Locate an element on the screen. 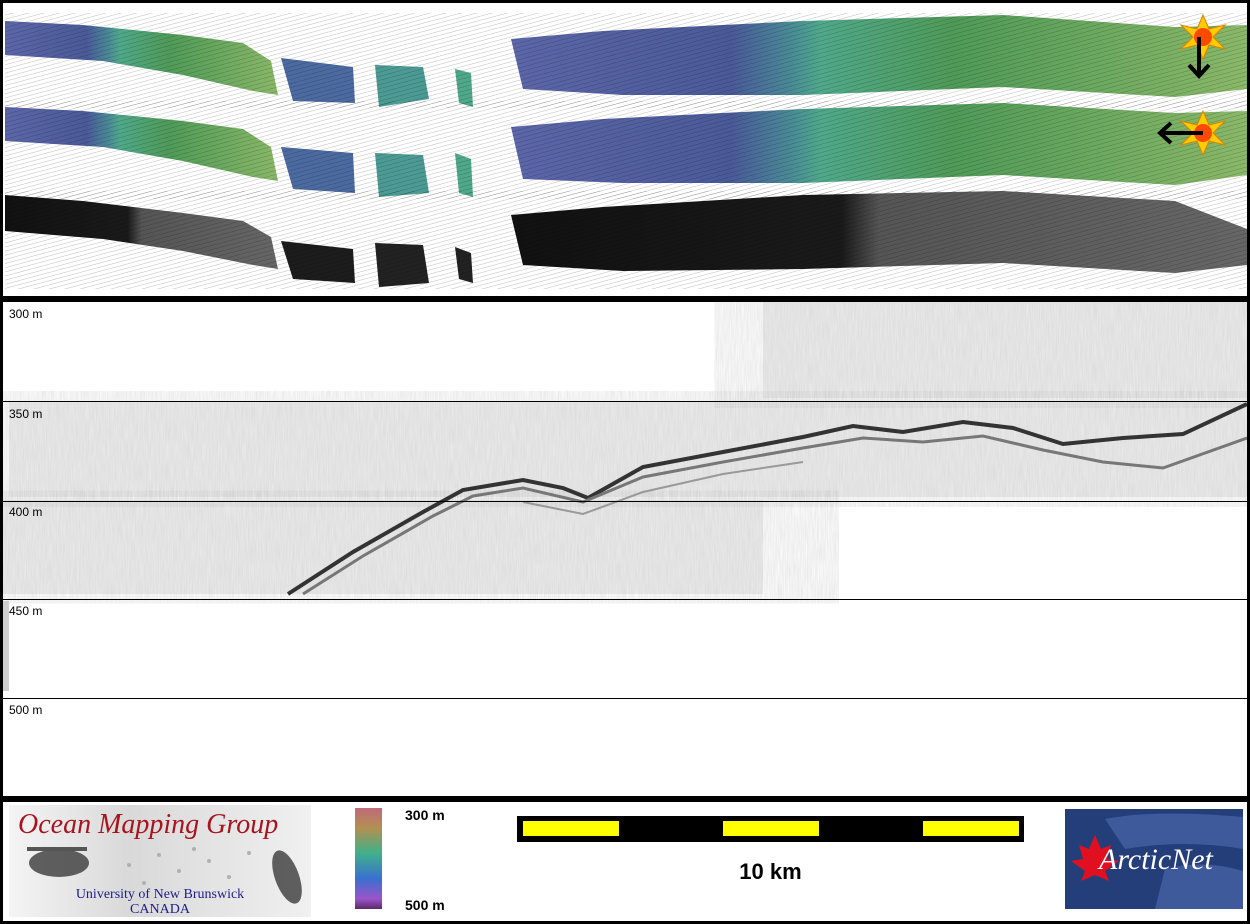 This screenshot has height=924, width=1250. depth-label-300: 300 m is located at coordinates (26, 314).